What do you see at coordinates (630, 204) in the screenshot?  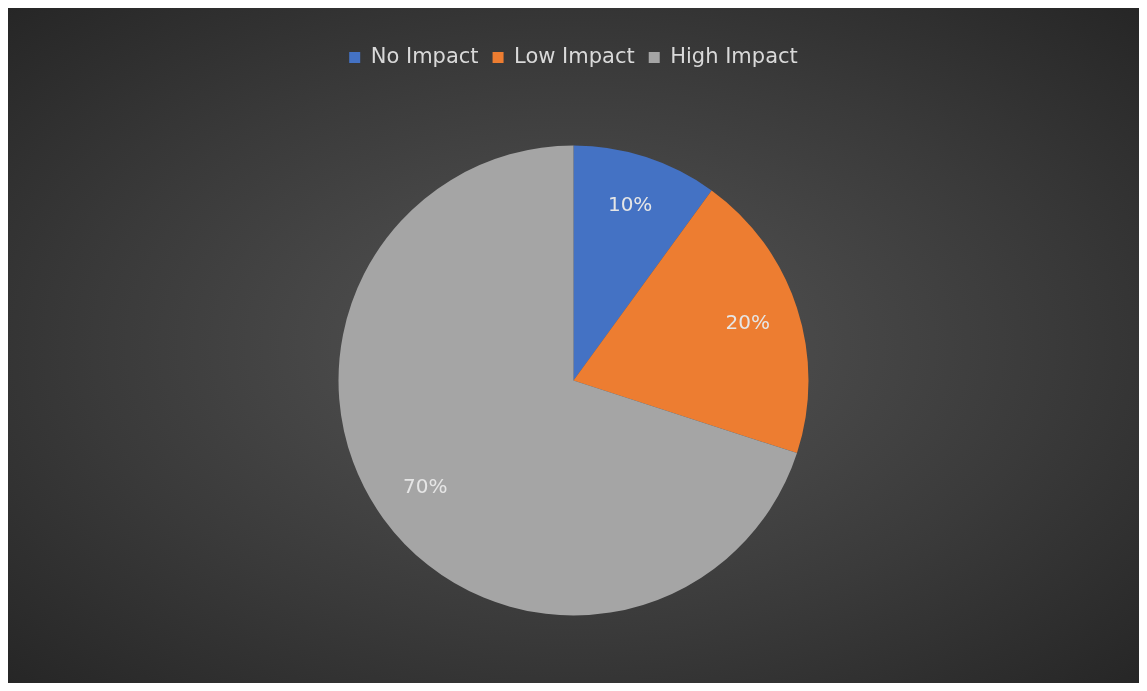 I see `data-label: 10%` at bounding box center [630, 204].